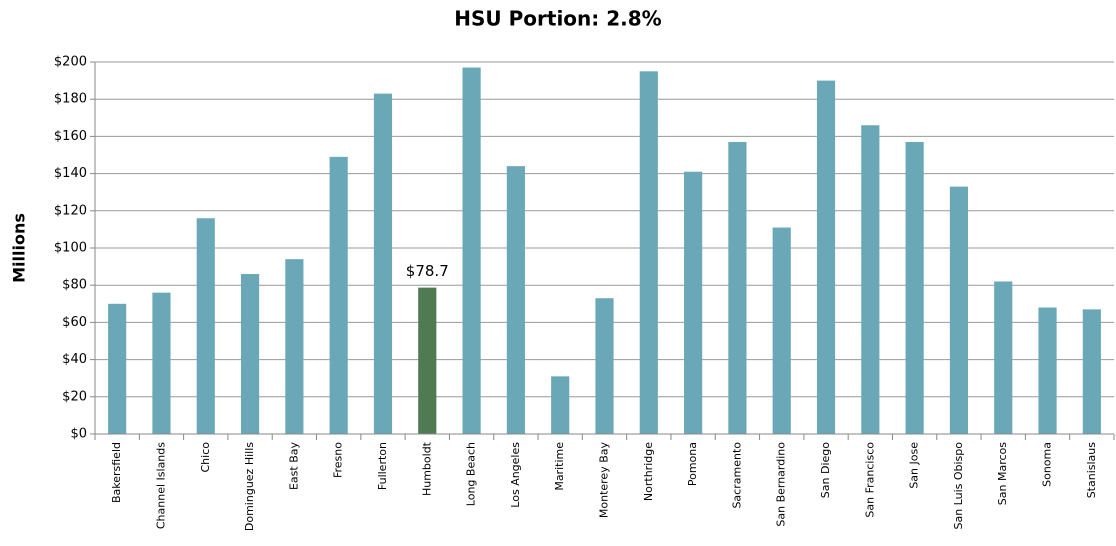 Image resolution: width=1116 pixels, height=546 pixels. I want to click on x-tick-label: Bakersfield, so click(116, 472).